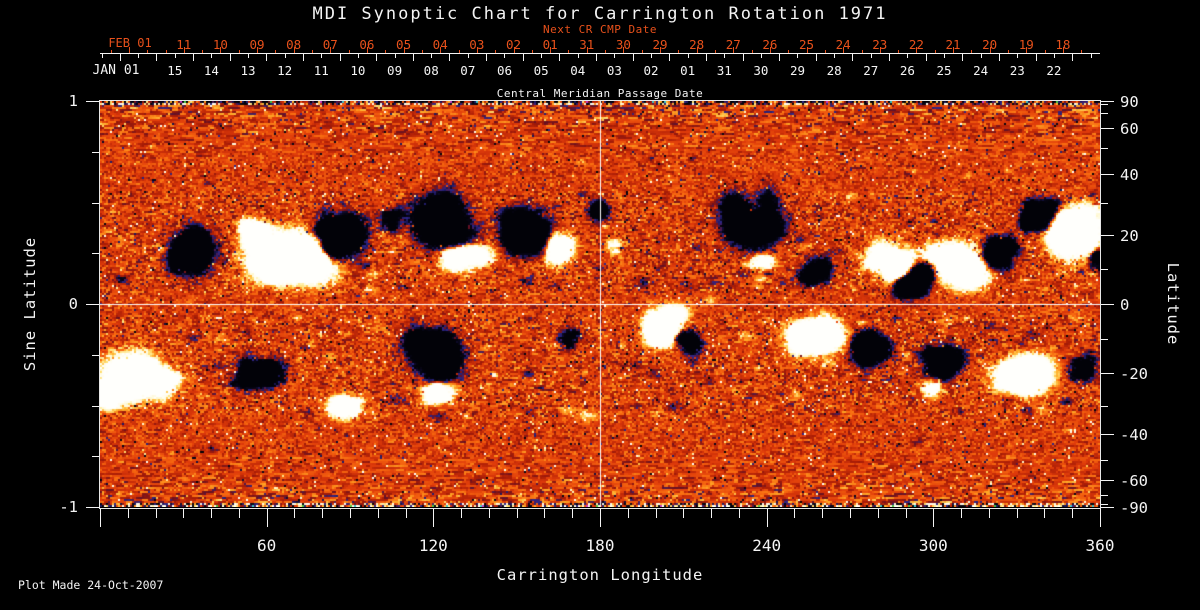  I want to click on sine-latitude-tick-label: 1, so click(73, 101).